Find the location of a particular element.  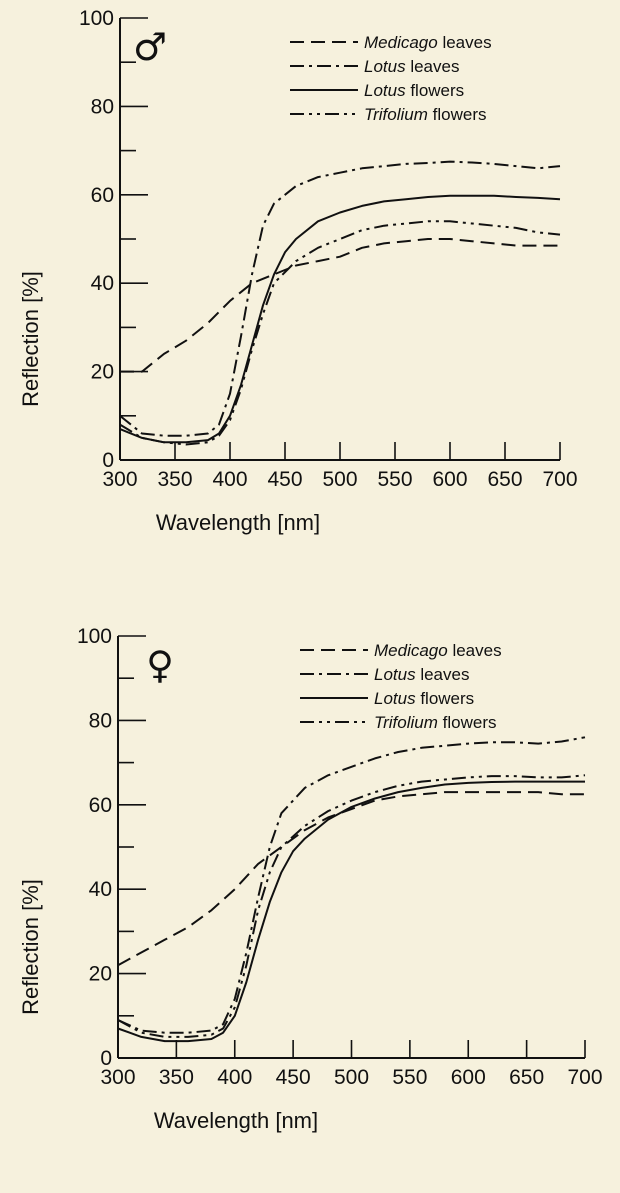

sex-symbol-male: ♂ is located at coordinates (150, 47).